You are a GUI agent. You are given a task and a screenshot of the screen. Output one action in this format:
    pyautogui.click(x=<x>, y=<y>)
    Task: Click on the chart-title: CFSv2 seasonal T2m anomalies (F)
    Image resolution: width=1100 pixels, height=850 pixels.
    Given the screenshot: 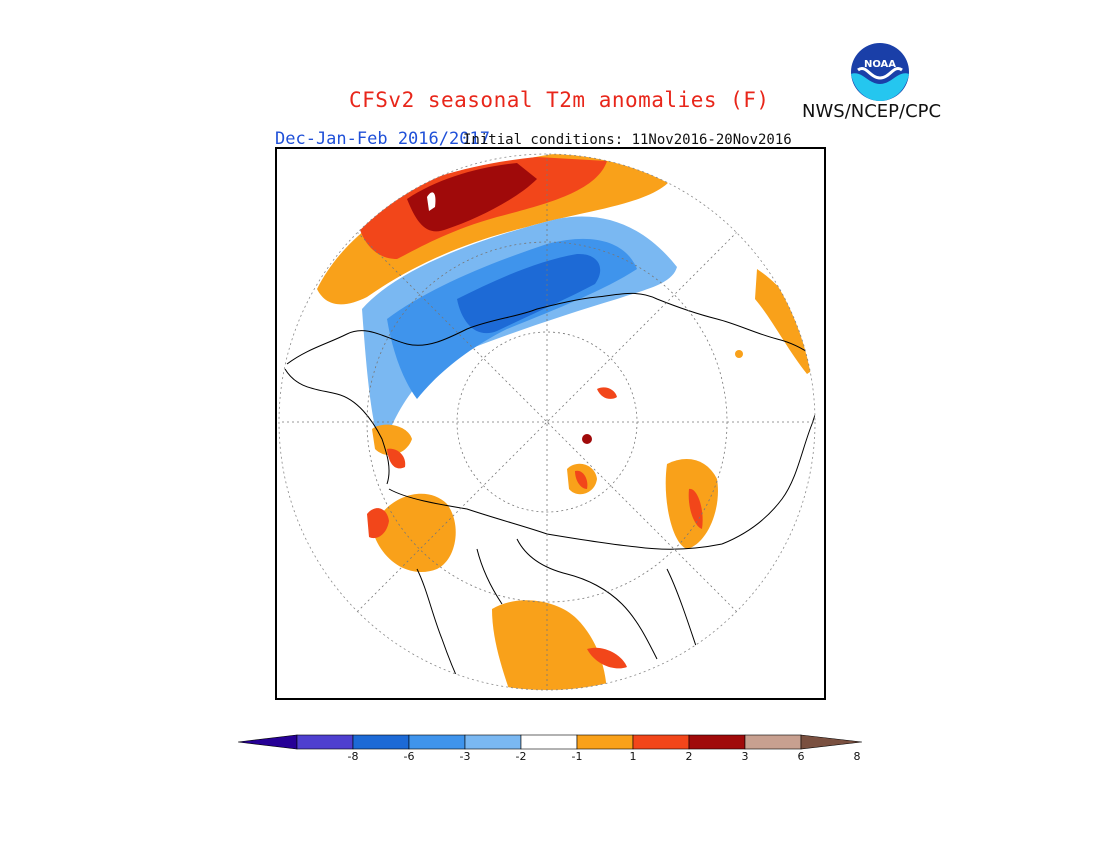 What is the action you would take?
    pyautogui.click(x=559, y=100)
    